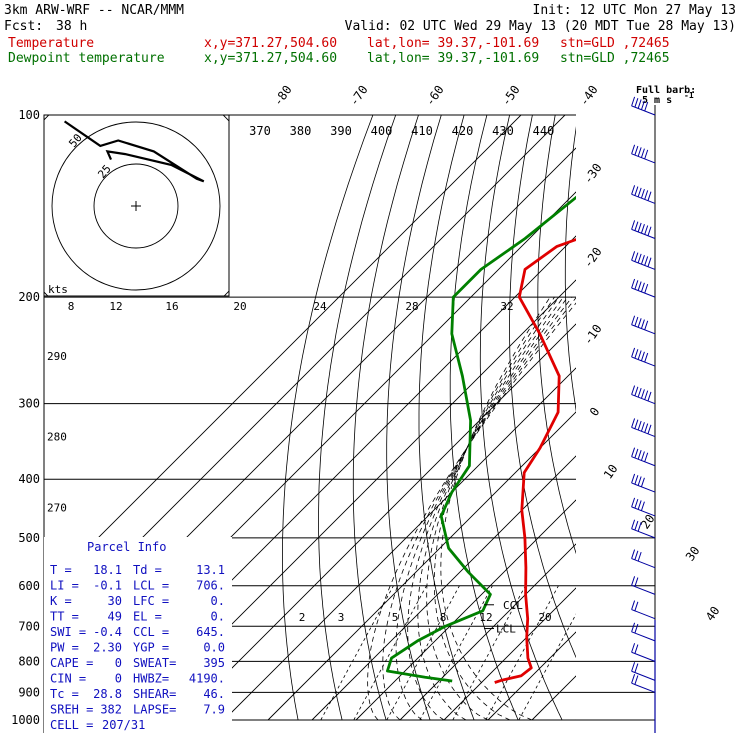 This screenshot has height=740, width=740. Describe the element at coordinates (643, 414) in the screenshot. I see `wind-barbs` at that location.